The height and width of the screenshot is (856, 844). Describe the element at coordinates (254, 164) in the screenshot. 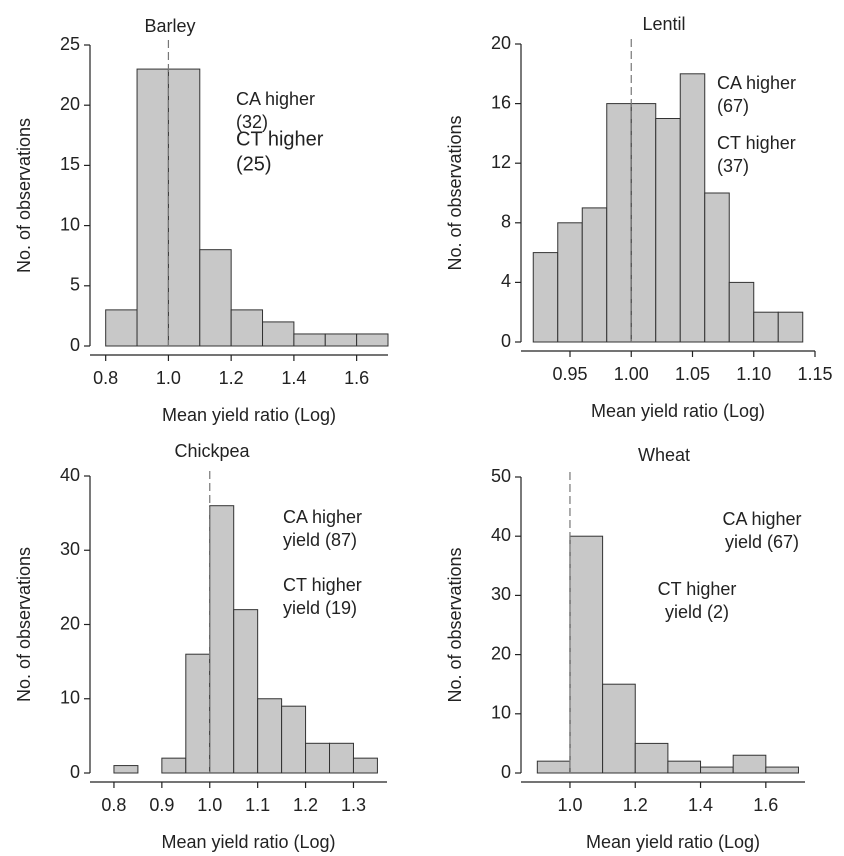

I see `annotation: (25)` at that location.